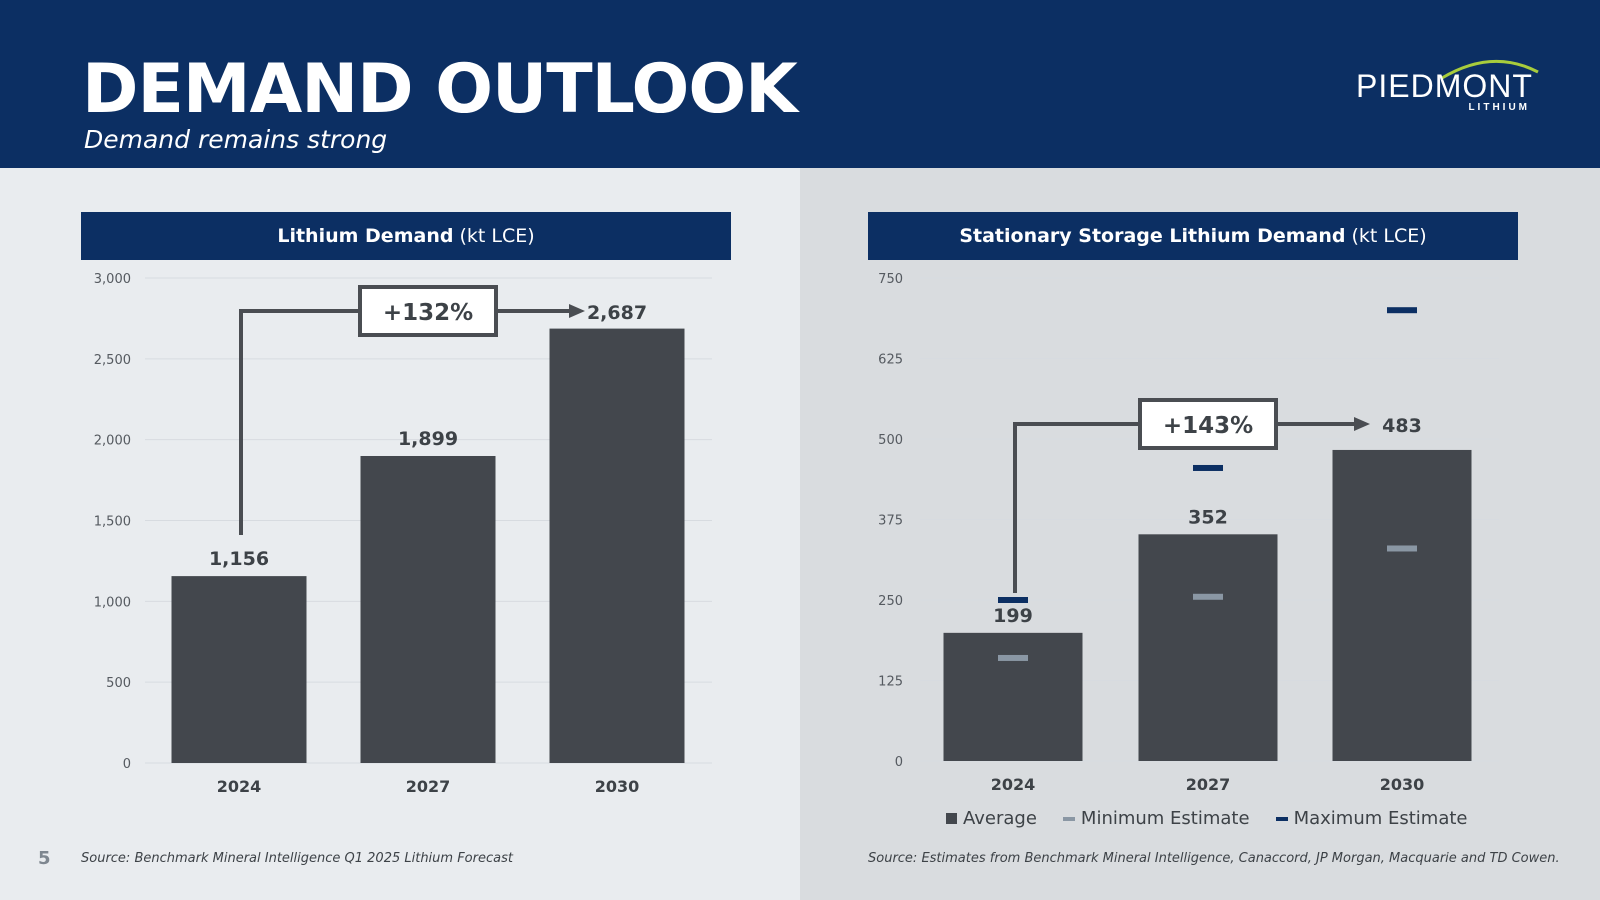 This screenshot has height=900, width=1600. What do you see at coordinates (617, 313) in the screenshot?
I see `chart-1-data-label: 2,687` at bounding box center [617, 313].